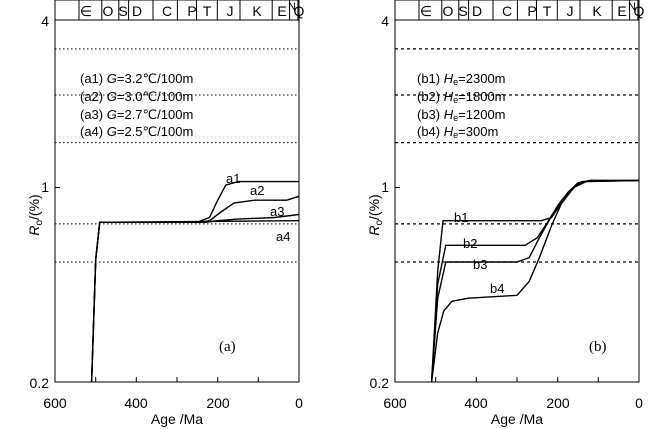  Describe the element at coordinates (227, 347) in the screenshot. I see `panel-label: (a)` at that location.